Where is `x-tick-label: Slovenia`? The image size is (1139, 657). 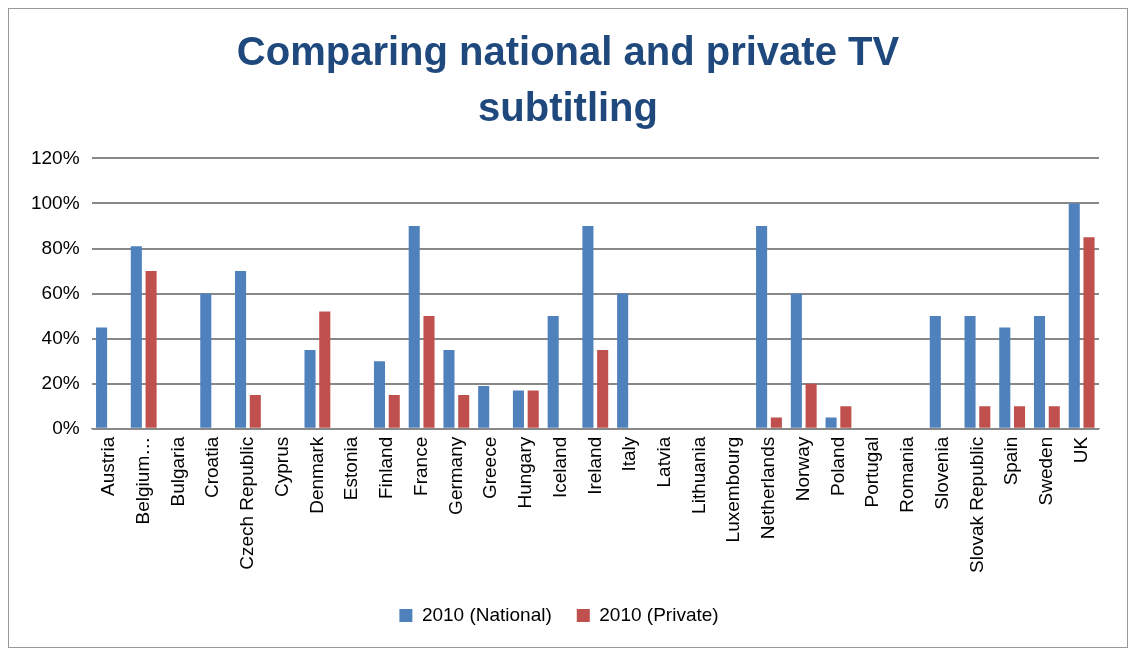 x-tick-label: Slovenia is located at coordinates (941, 473).